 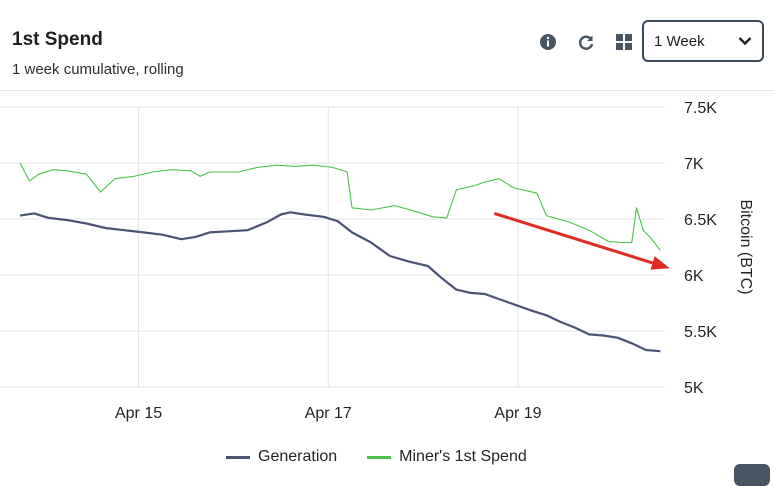 I want to click on legend-swatch-miner-spend, so click(x=379, y=457).